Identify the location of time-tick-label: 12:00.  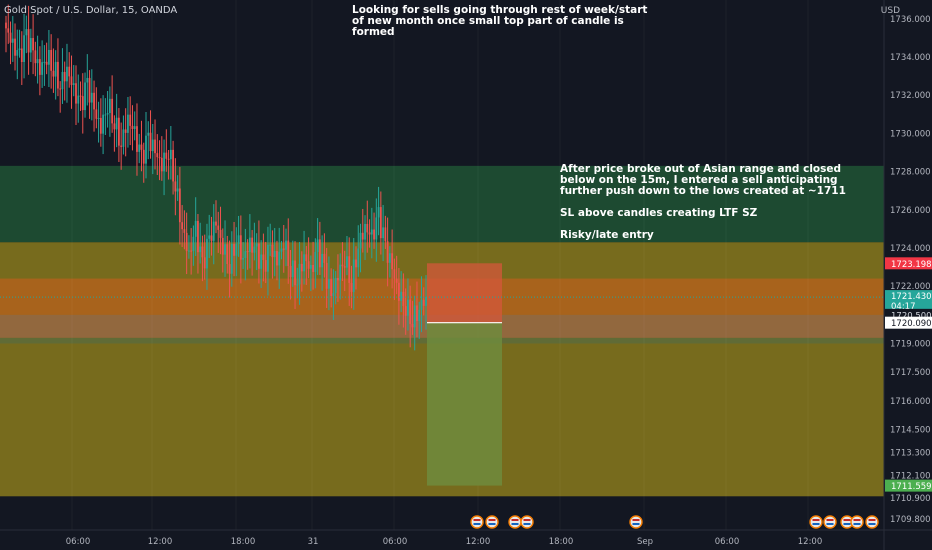
(478, 542).